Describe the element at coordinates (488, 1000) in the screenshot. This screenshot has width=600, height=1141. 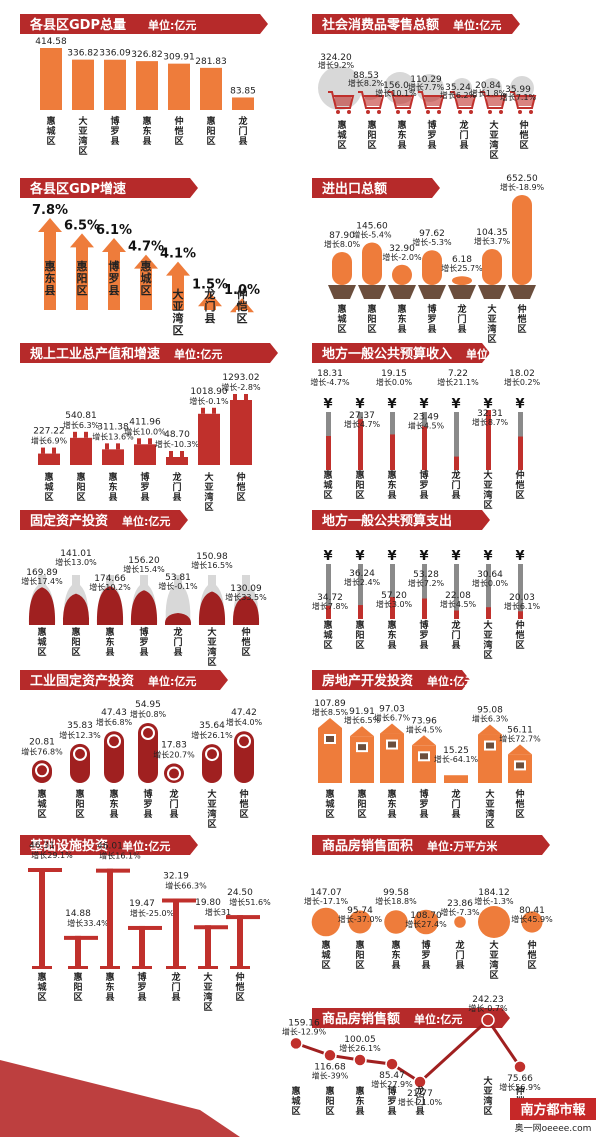
I see `housesales-value: 242.23` at that location.